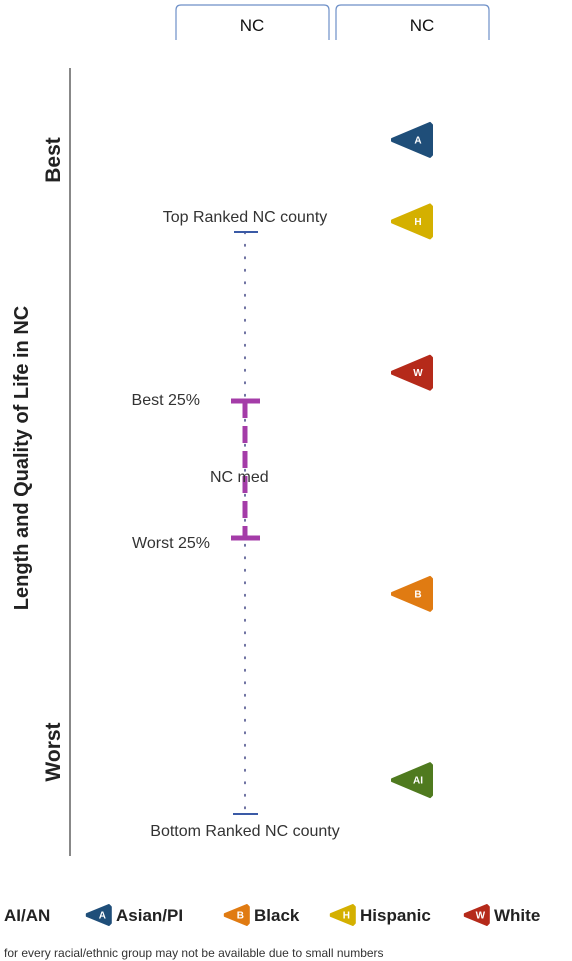  Describe the element at coordinates (22, 458) in the screenshot. I see `y-axis-title: Length and Quality of Life in NC` at that location.